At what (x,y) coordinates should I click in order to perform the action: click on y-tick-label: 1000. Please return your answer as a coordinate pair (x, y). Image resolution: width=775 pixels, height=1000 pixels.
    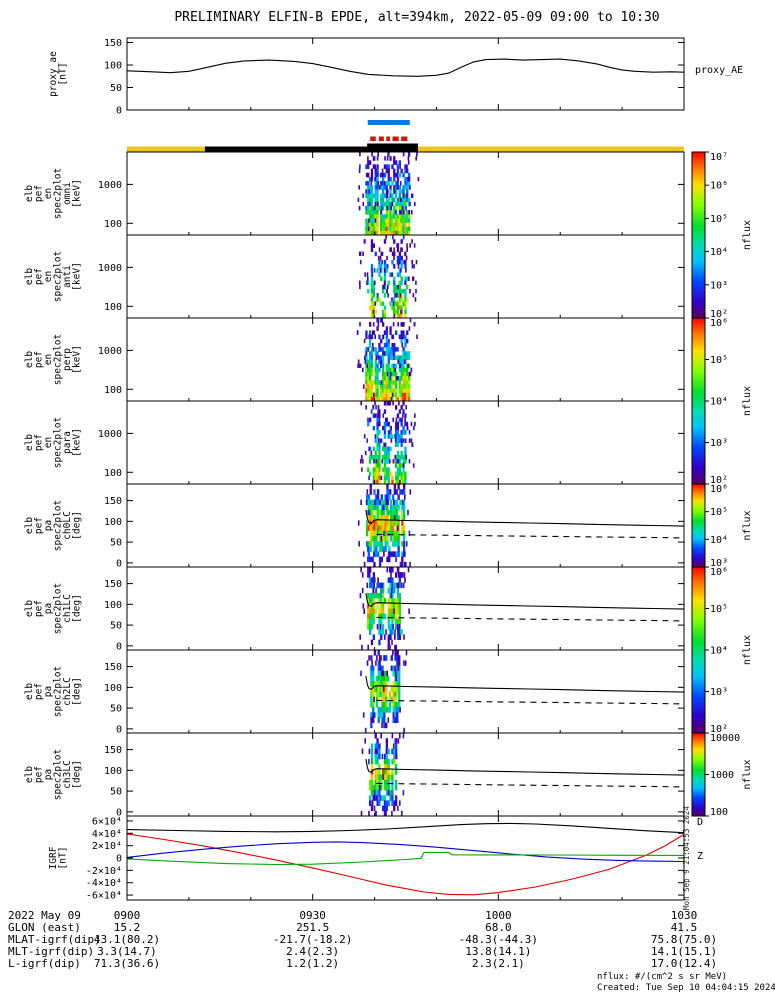
    Looking at the image, I should click on (110, 434).